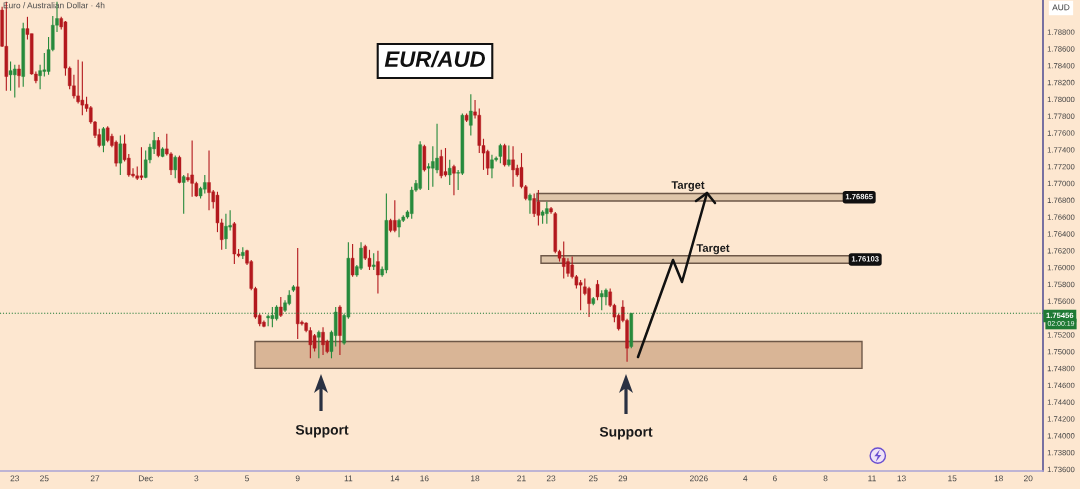  What do you see at coordinates (952, 478) in the screenshot?
I see `x-tick-label: 15` at bounding box center [952, 478].